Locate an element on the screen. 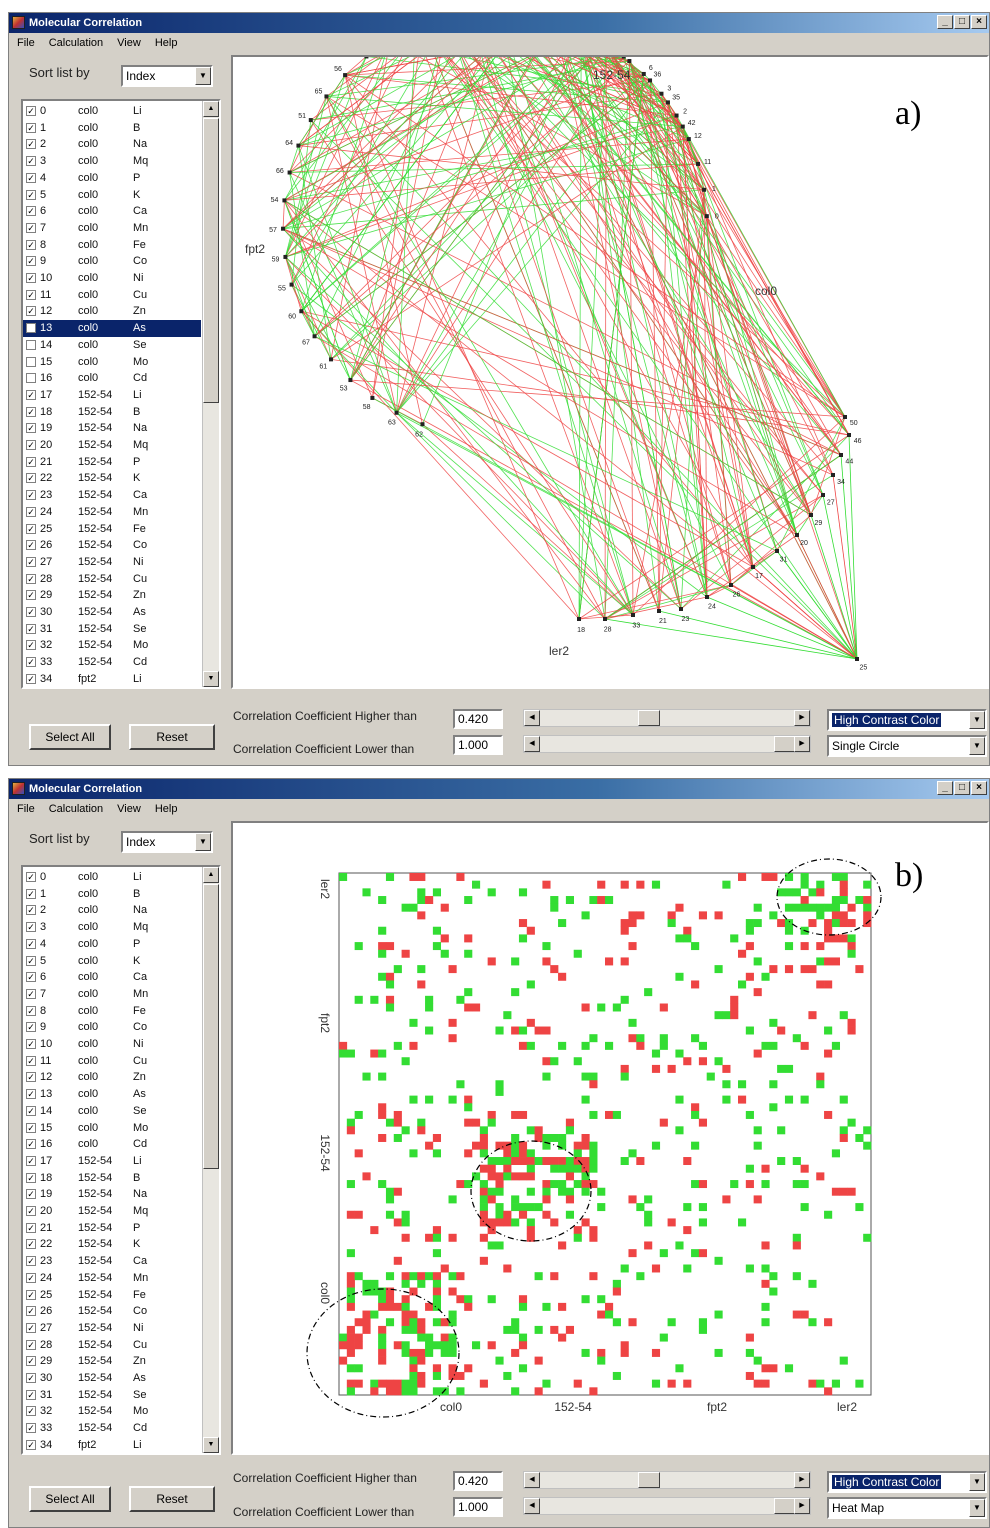 Image resolution: width=990 pixels, height=1528 pixels. view-mode-select: Heat Map ▼ is located at coordinates (907, 1508).